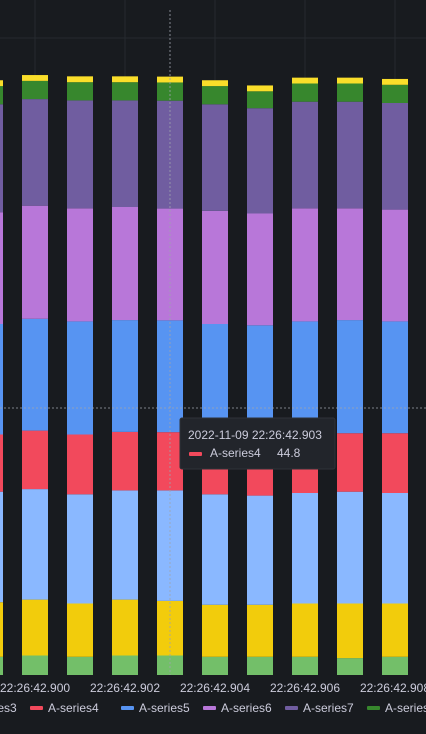 The width and height of the screenshot is (426, 734). What do you see at coordinates (195, 454) in the screenshot?
I see `tooltip-swatch` at bounding box center [195, 454].